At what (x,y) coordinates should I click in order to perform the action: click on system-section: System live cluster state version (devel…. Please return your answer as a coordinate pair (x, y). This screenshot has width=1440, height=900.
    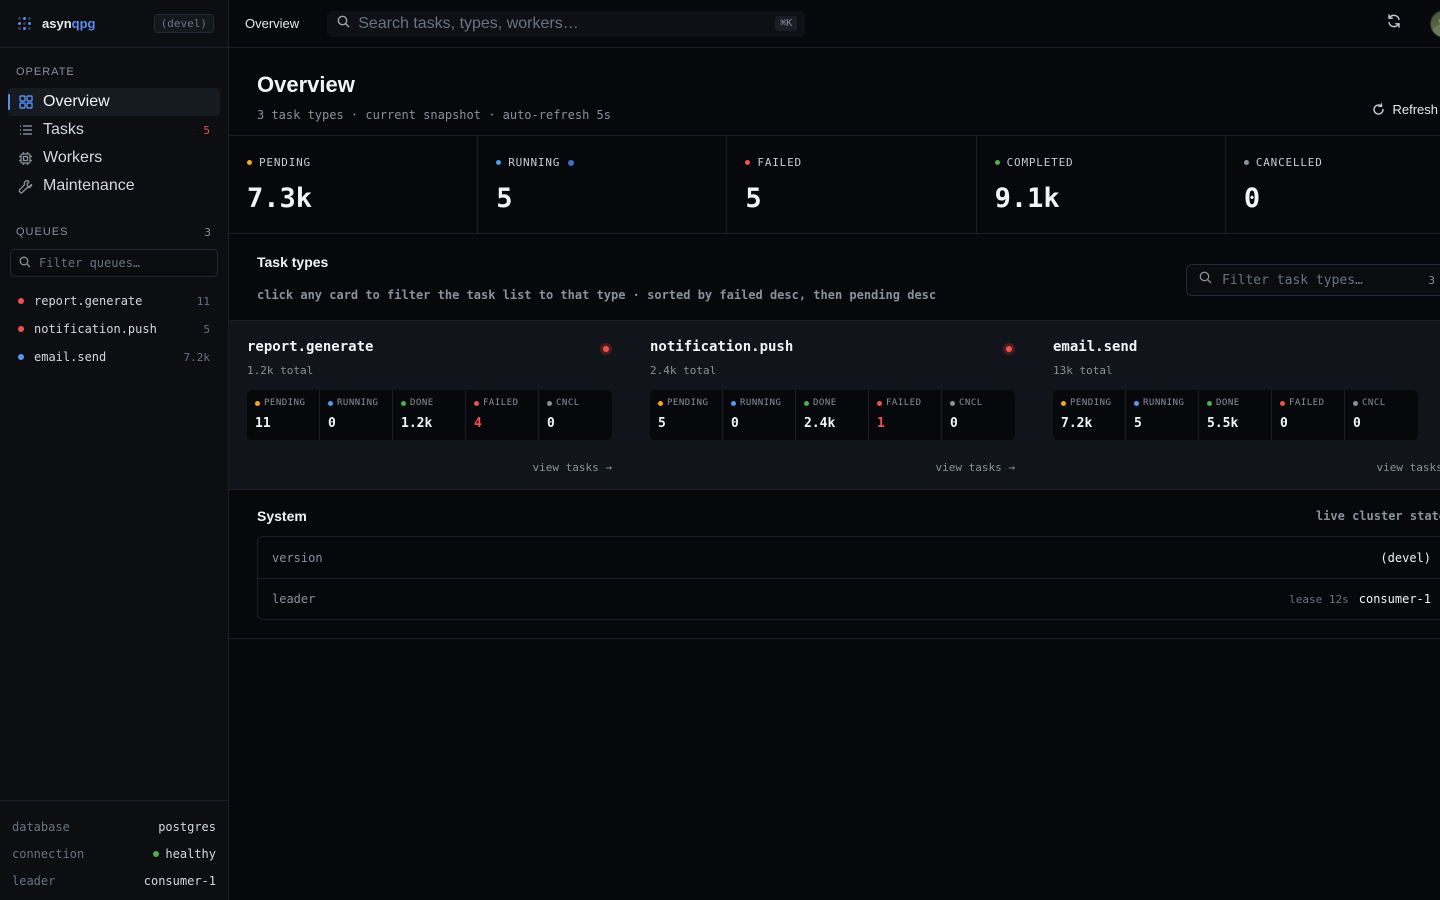
    Looking at the image, I should click on (834, 564).